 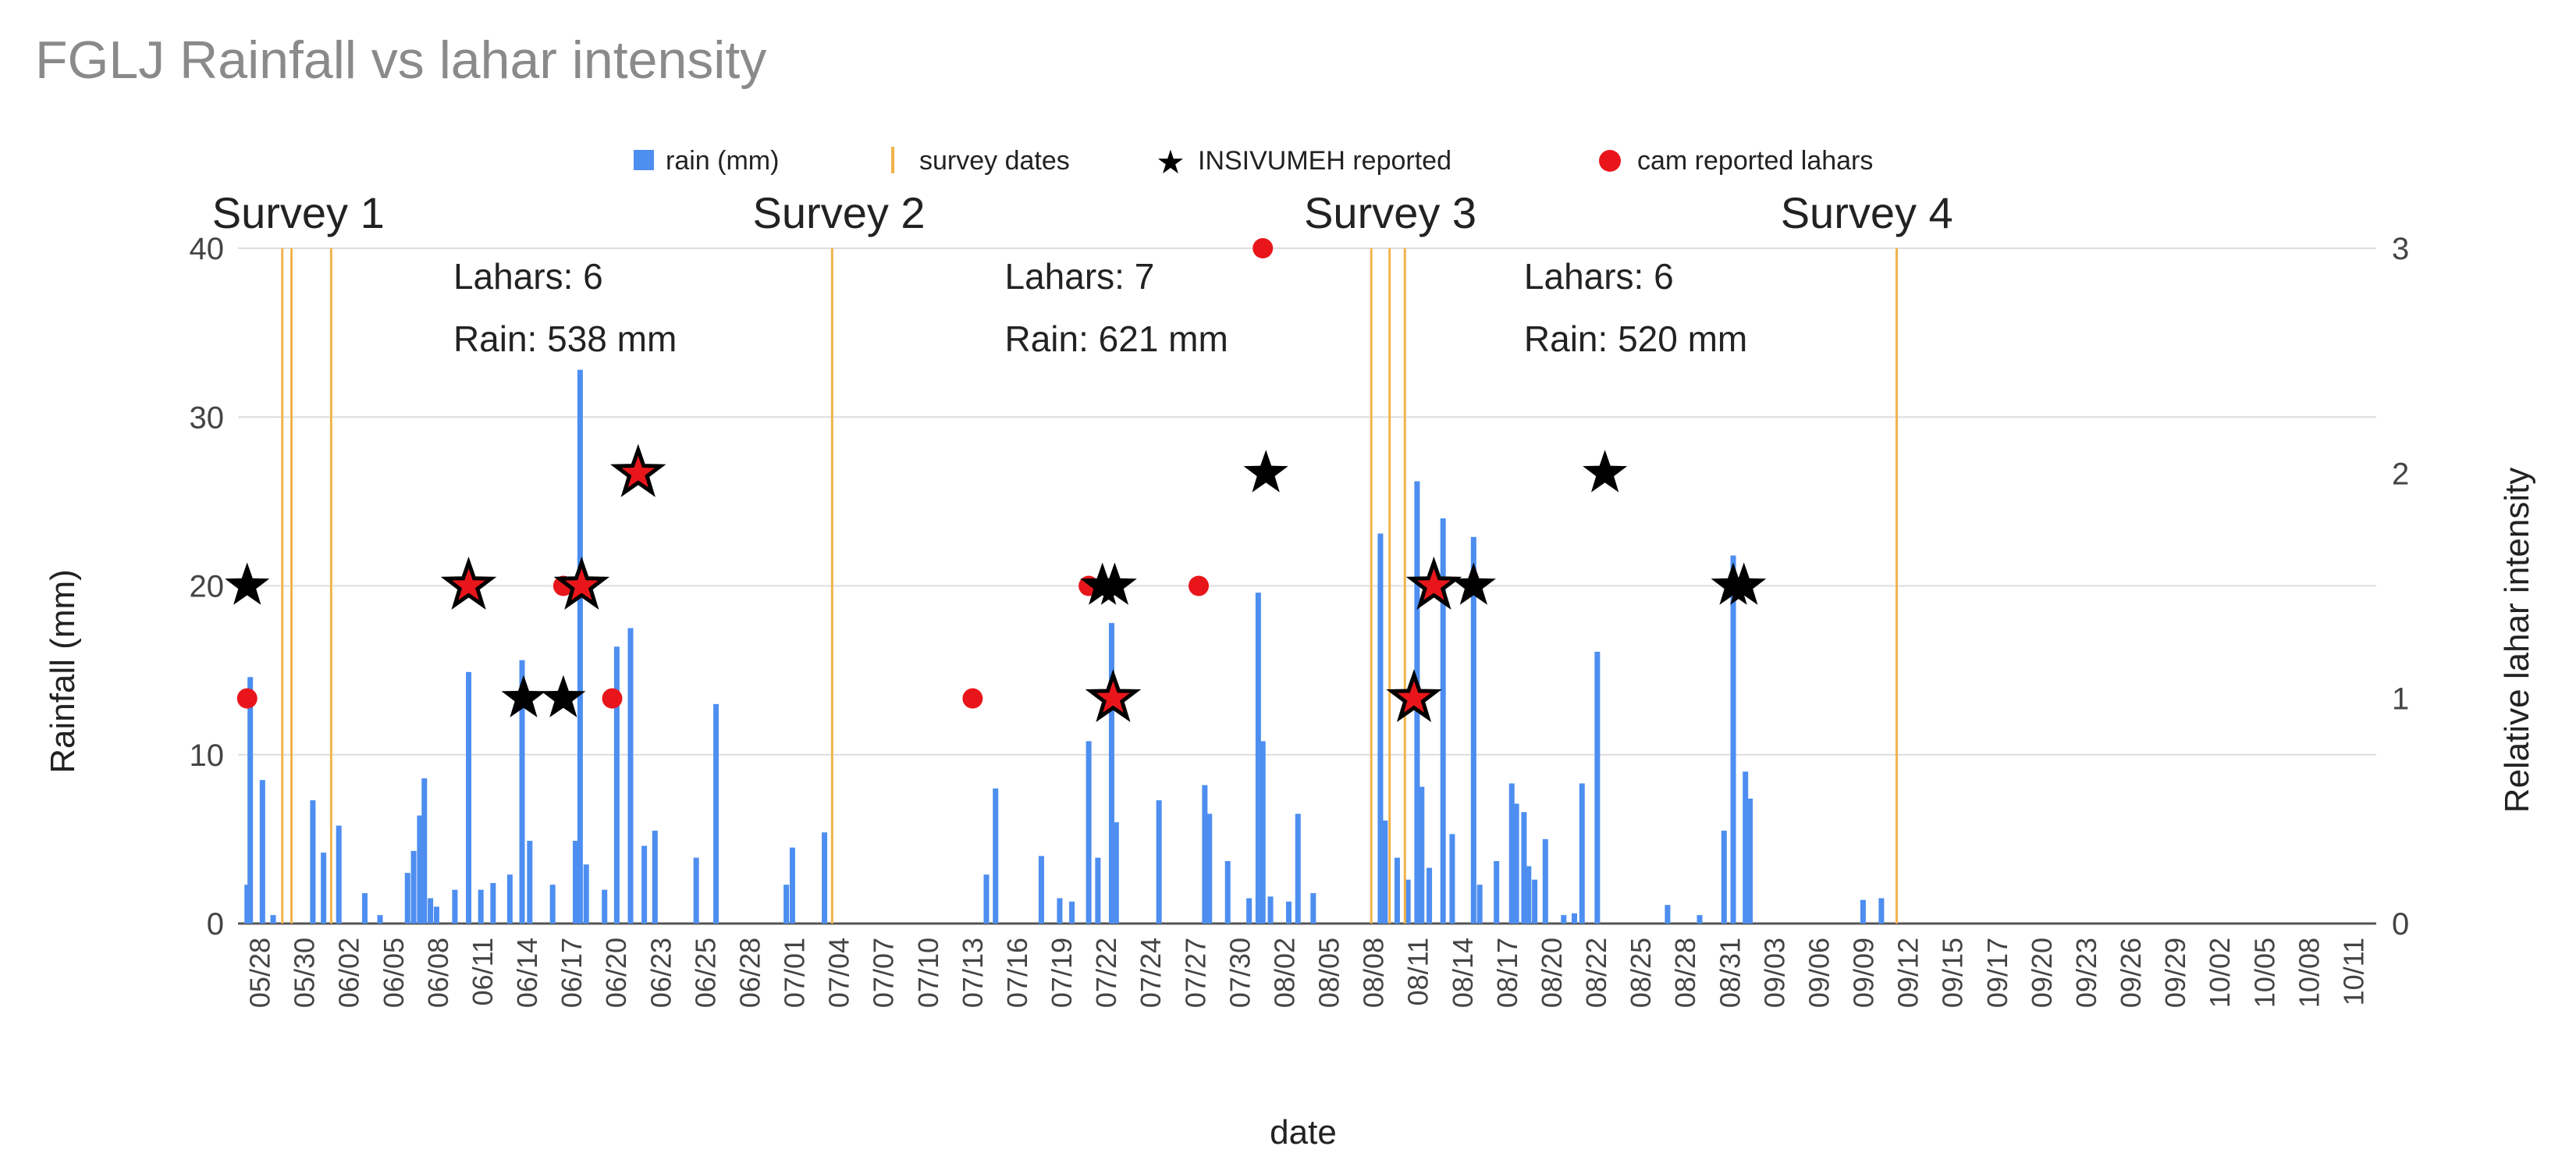 I want to click on chart-annotation: Rain: 621 mm, so click(x=1116, y=339).